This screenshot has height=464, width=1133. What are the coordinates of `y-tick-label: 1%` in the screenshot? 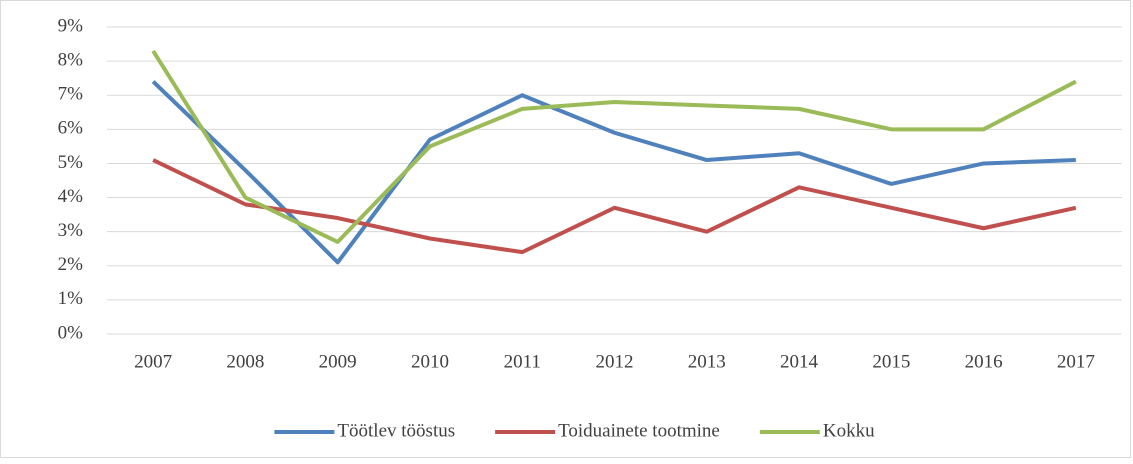 It's located at (71, 298).